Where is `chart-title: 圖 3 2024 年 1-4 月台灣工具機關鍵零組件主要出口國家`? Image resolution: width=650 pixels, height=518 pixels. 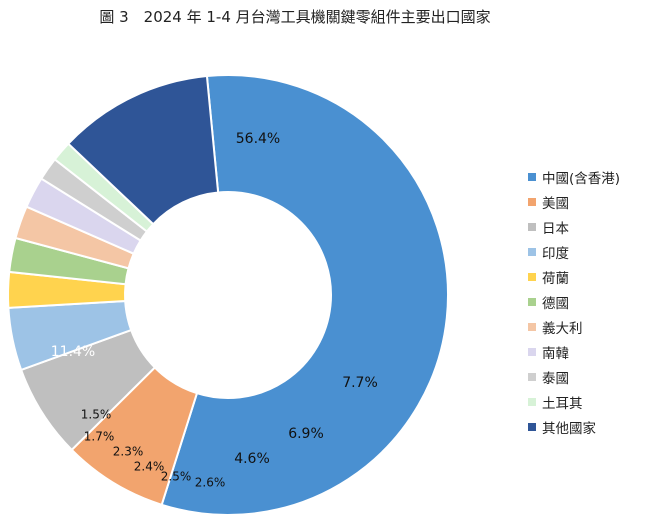
chart-title: 圖 3 2024 年 1-4 月台灣工具機關鍵零組件主要出口國家 is located at coordinates (295, 17).